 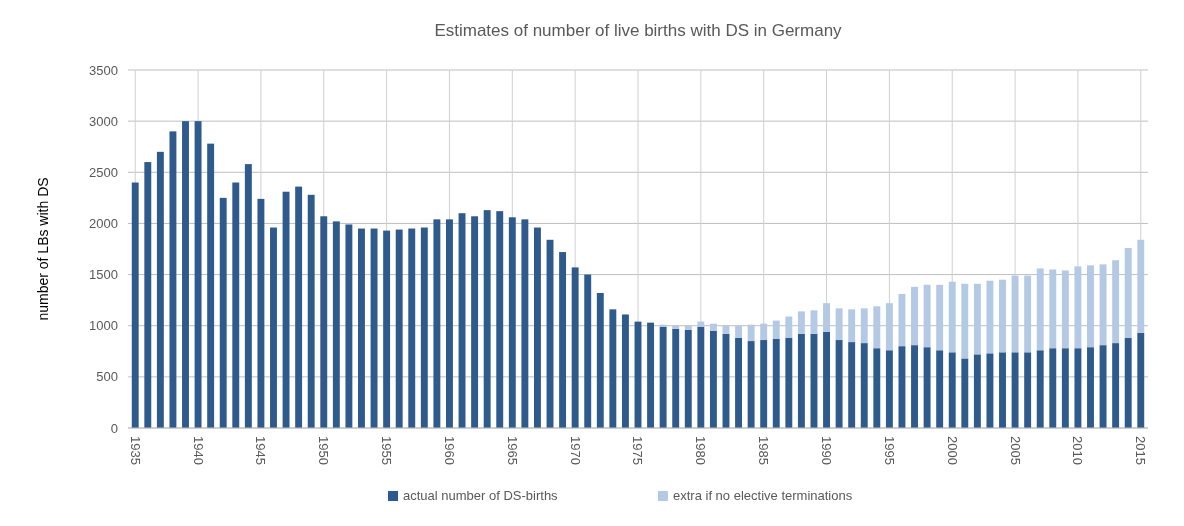 I want to click on y-tick-label: 3000, so click(x=103, y=121).